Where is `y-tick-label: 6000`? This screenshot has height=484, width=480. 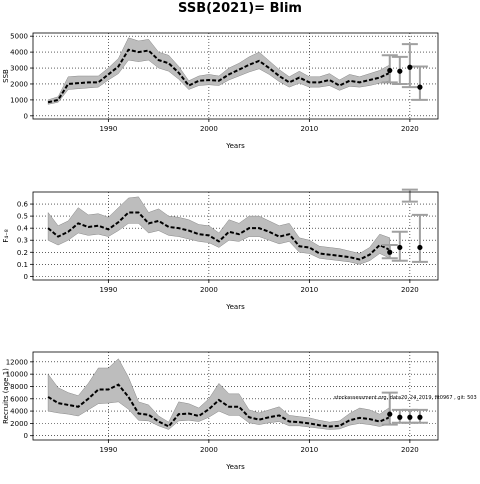 y-tick-label: 6000 is located at coordinates (19, 399).